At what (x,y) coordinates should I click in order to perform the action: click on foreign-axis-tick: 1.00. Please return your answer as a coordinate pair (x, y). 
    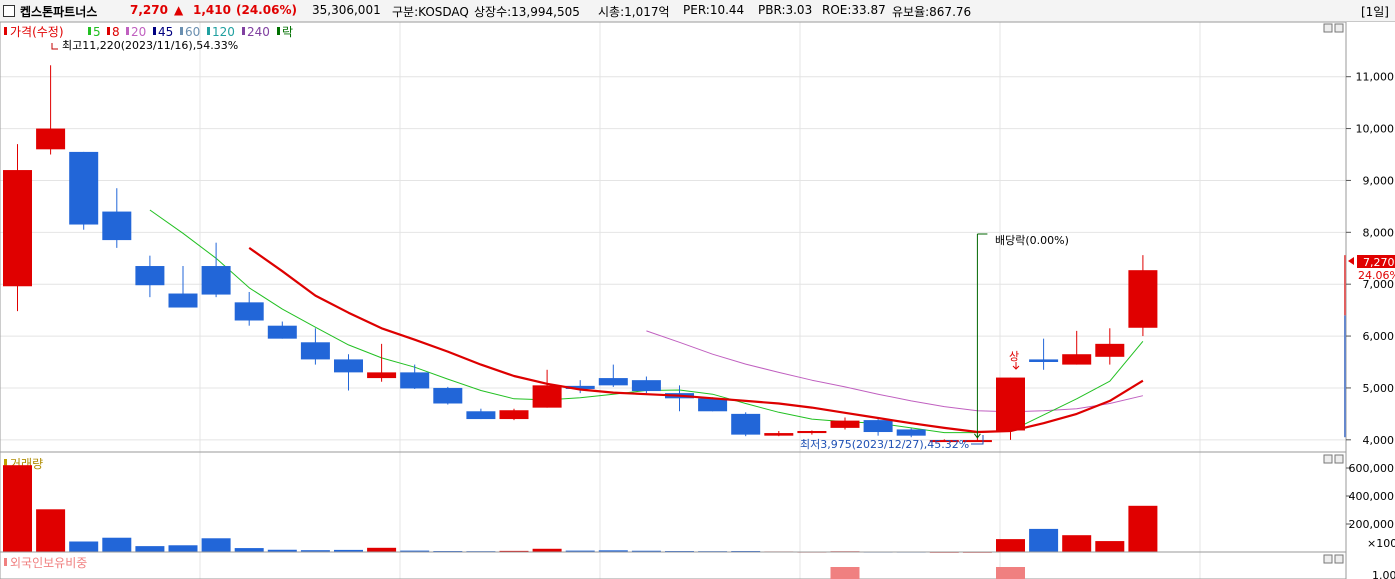
    Looking at the image, I should click on (1383, 574).